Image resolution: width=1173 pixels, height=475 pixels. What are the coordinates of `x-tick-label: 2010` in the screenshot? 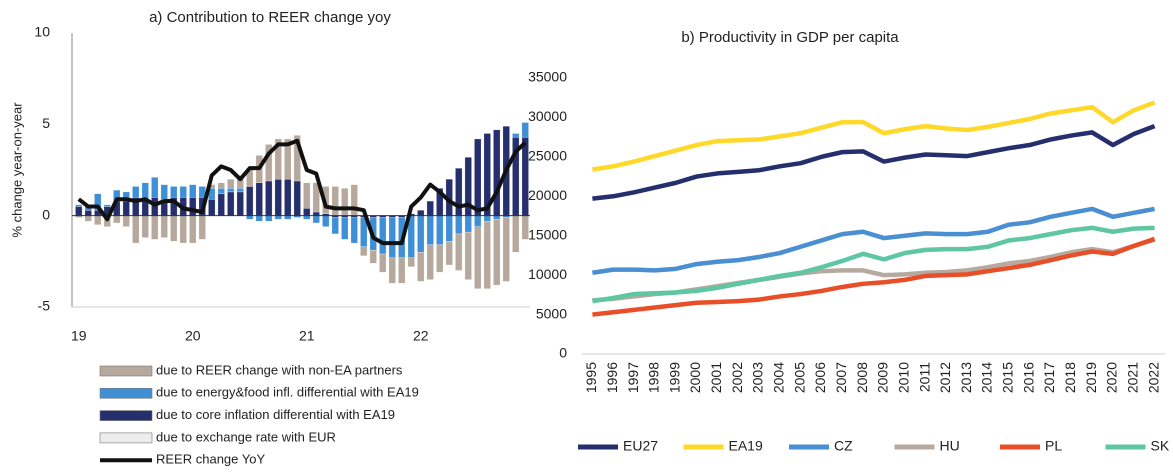 It's located at (903, 377).